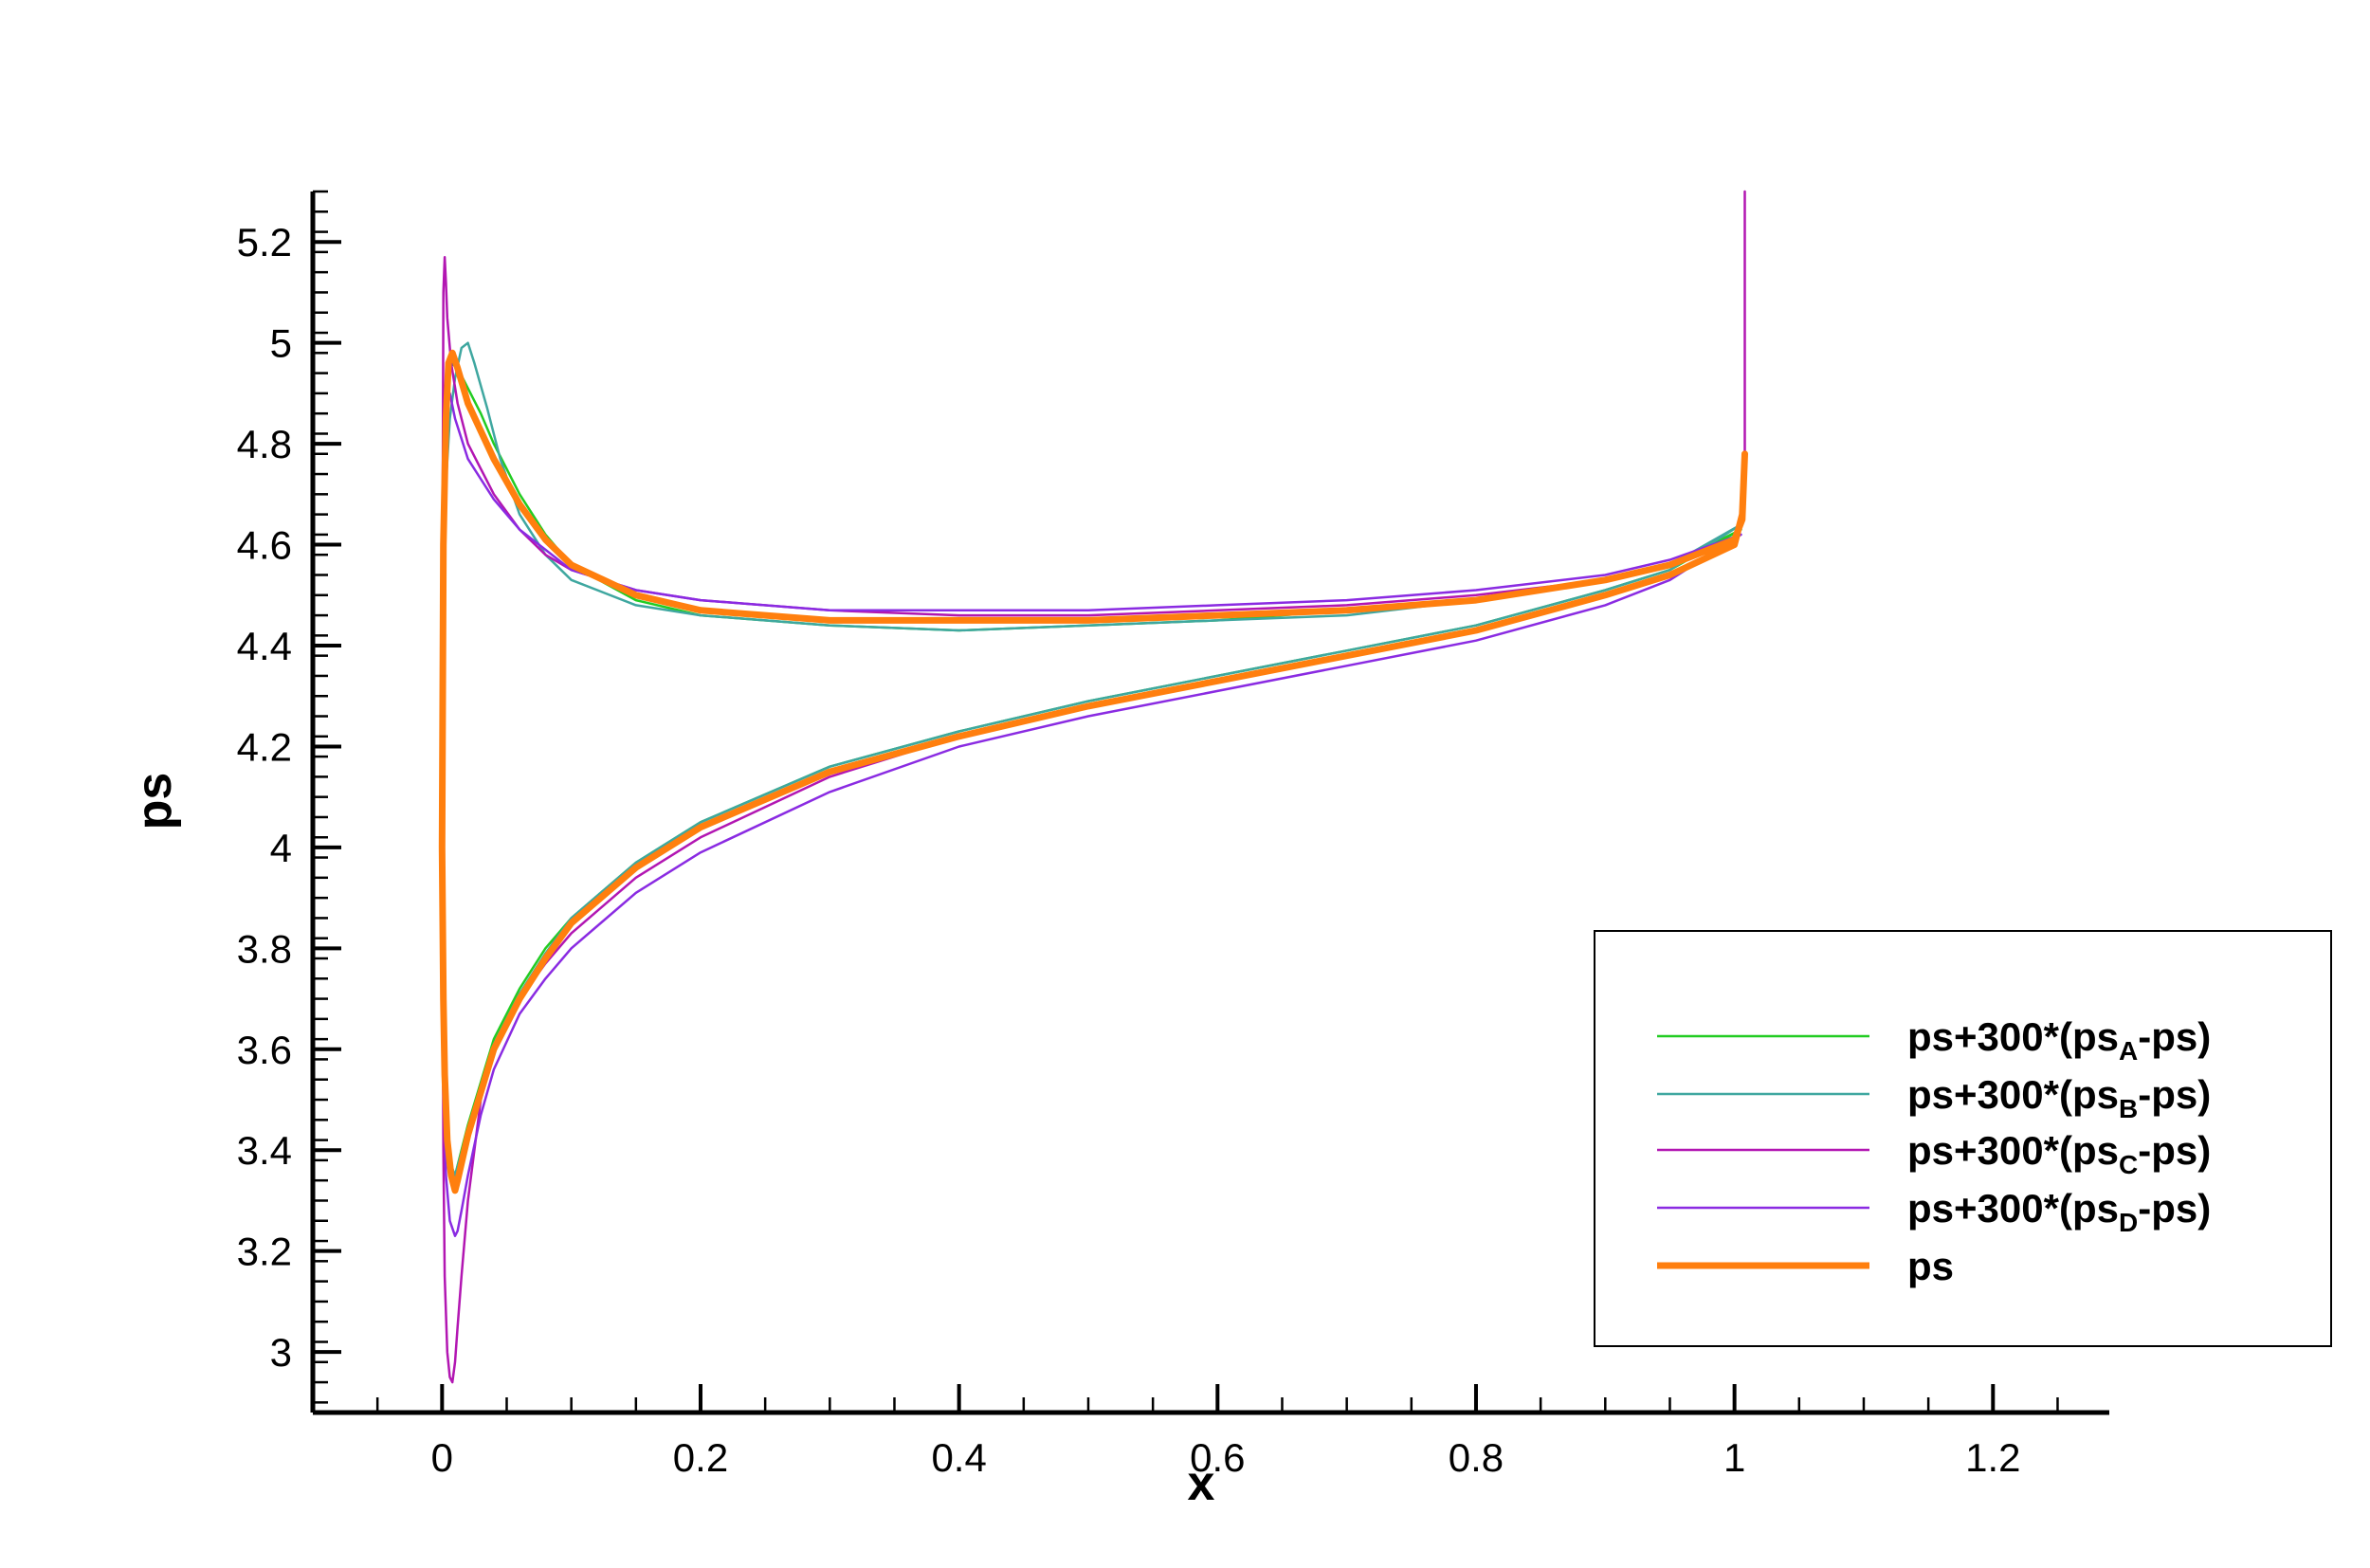  What do you see at coordinates (1992, 1457) in the screenshot?
I see `x-tick-label: 1.2` at bounding box center [1992, 1457].